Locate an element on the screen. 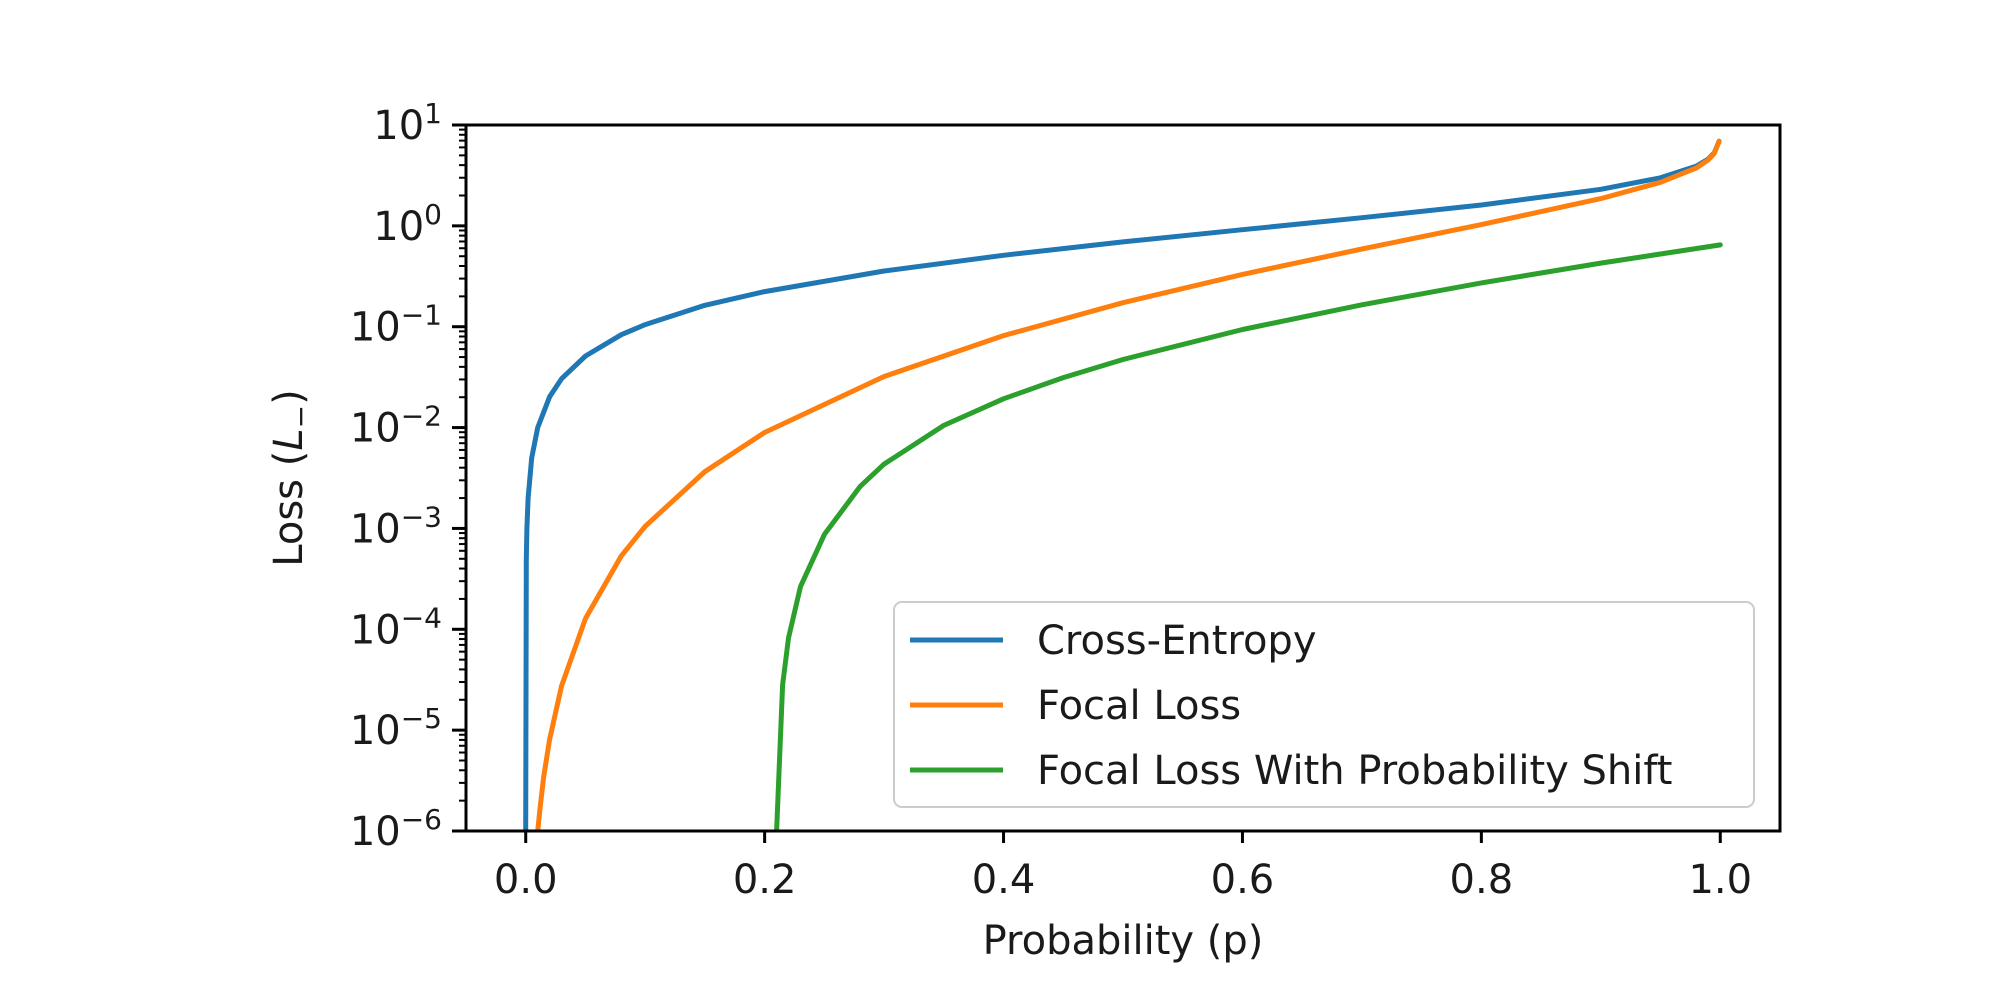  x-tick-label: 0.0 is located at coordinates (526, 880).